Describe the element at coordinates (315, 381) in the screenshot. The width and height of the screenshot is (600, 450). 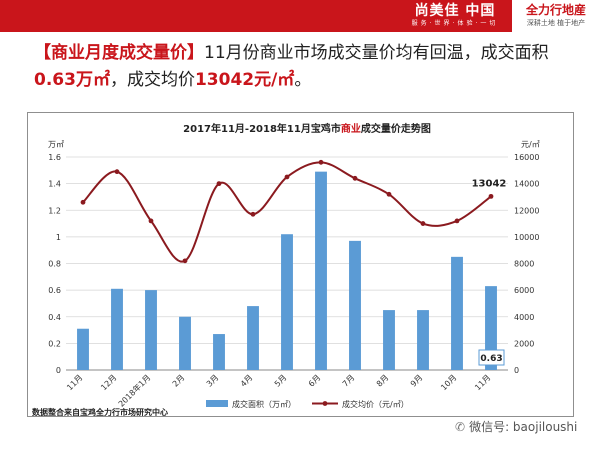
I see `x-tick-label: 6月` at that location.